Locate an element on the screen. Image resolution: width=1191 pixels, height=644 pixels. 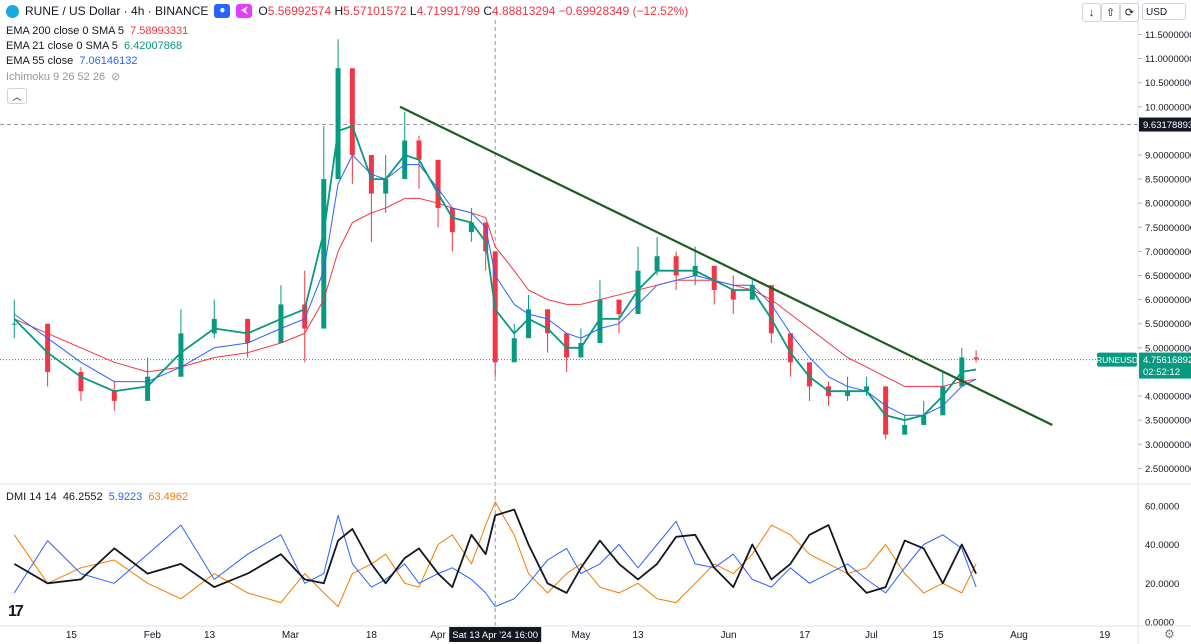
crosshair-time-label: Sat 13 Apr '24 16:00 is located at coordinates (495, 635).